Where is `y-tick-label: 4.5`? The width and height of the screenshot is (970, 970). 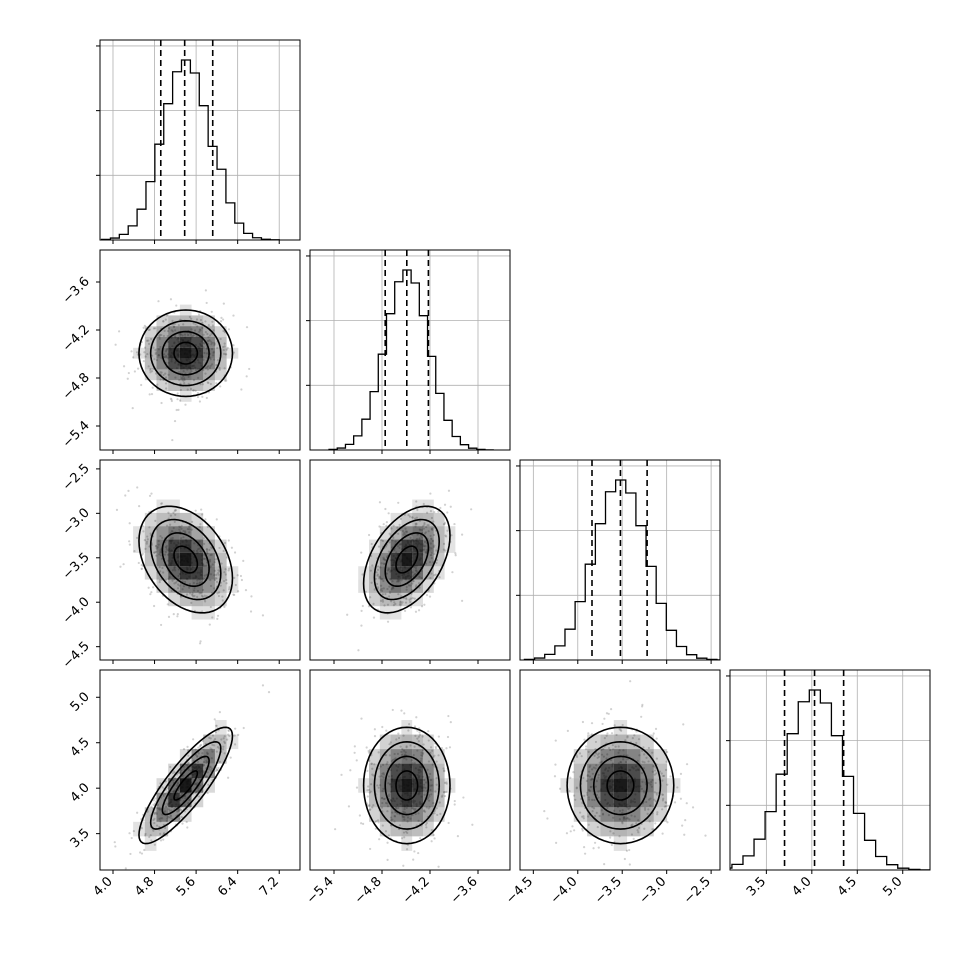
y-tick-label: 4.5 is located at coordinates (80, 747).